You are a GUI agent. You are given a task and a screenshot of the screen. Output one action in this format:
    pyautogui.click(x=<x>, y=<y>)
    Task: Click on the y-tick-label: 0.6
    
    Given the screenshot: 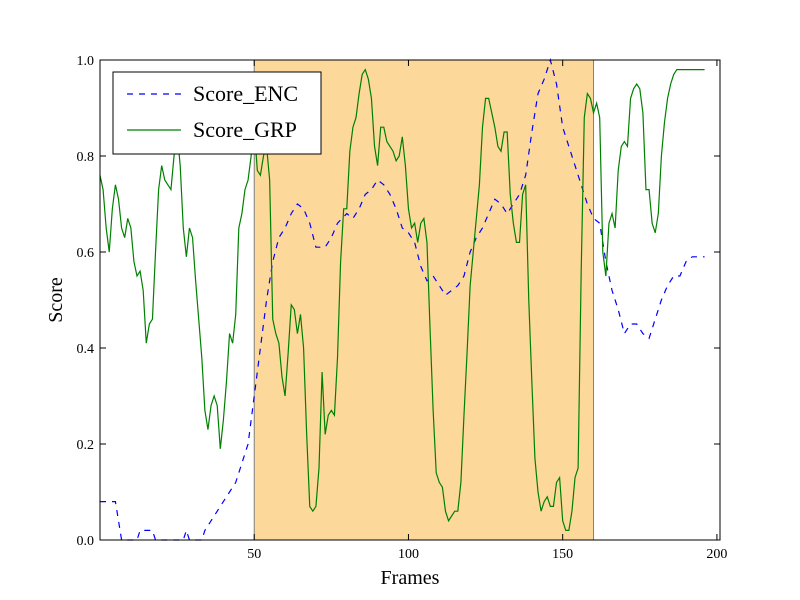 What is the action you would take?
    pyautogui.click(x=86, y=253)
    